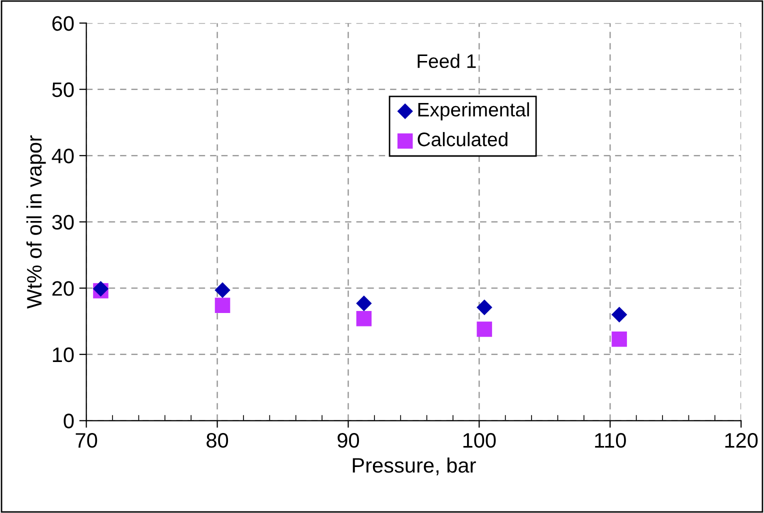 This screenshot has width=764, height=513. Describe the element at coordinates (479, 440) in the screenshot. I see `x-tick-label: 100` at that location.